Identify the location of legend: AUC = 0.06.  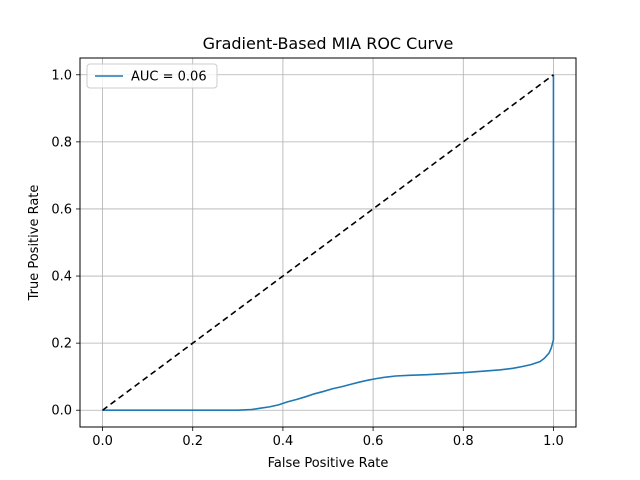
(152, 76).